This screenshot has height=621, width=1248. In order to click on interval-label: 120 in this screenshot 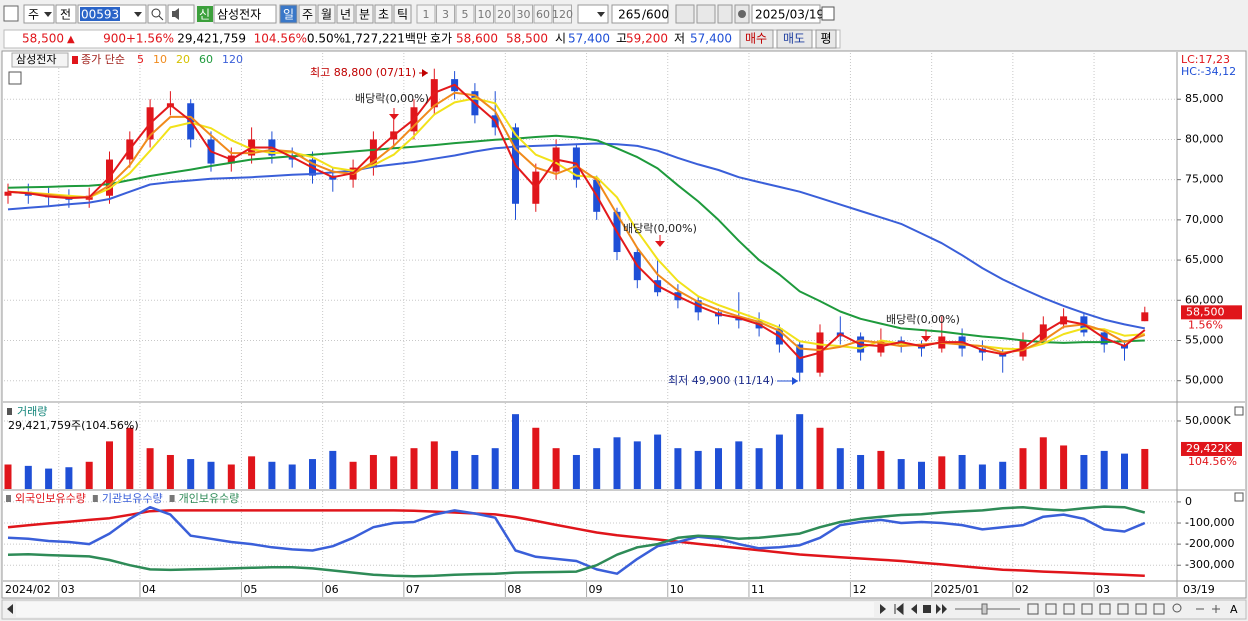, I will do `click(562, 14)`.